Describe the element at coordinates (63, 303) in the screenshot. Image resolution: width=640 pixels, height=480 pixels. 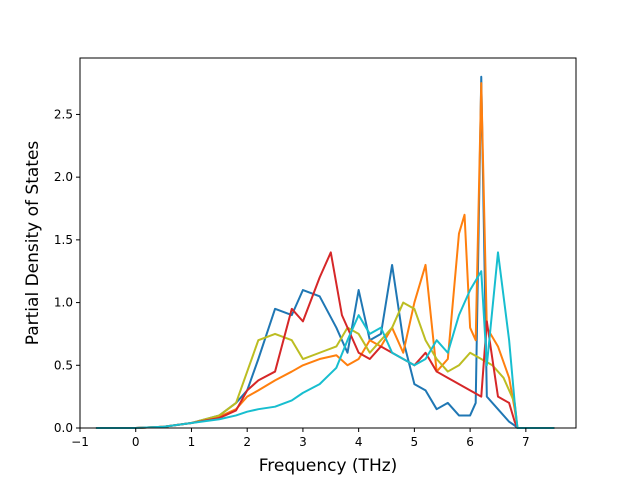
I see `y-tick-label: 1.0` at that location.